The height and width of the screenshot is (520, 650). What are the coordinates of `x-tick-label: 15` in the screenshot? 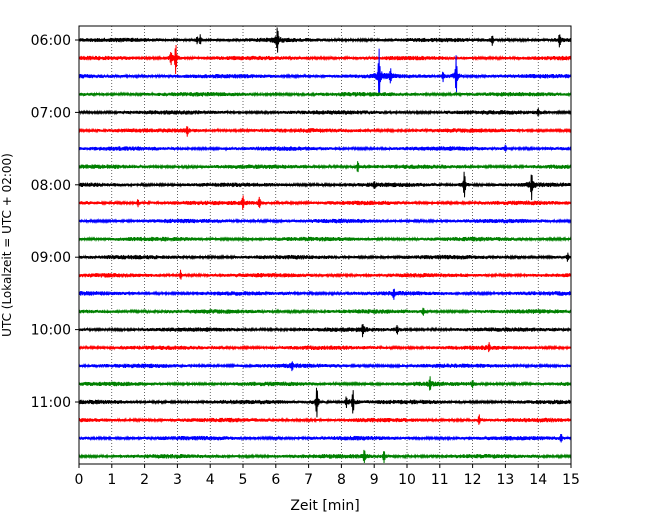 It's located at (571, 480).